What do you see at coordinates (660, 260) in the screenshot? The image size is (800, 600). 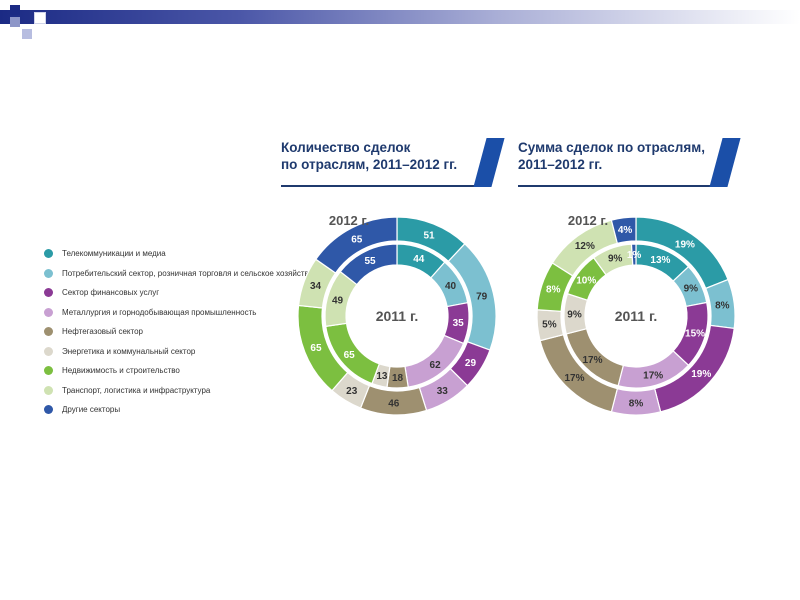 I see `inner-ring-value-label: 13%` at bounding box center [660, 260].